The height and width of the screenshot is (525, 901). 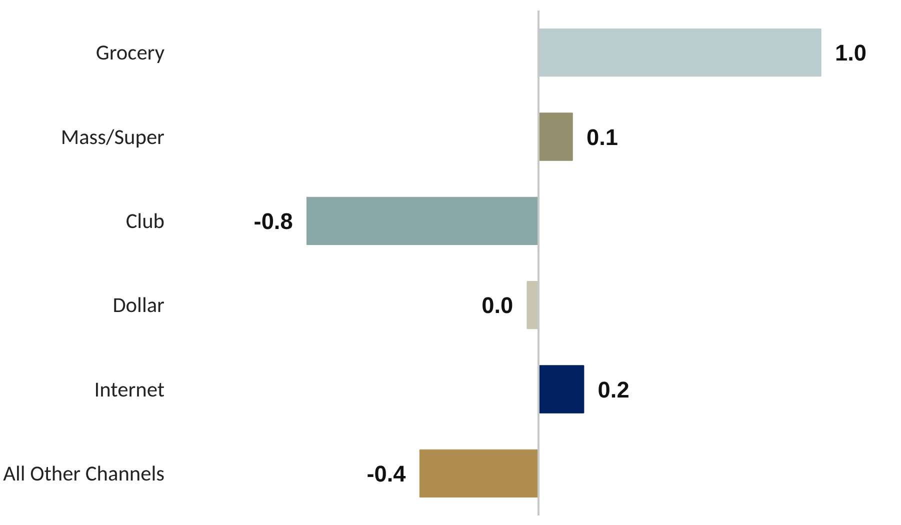 I want to click on y-tick-label: Mass/Super, so click(x=113, y=137).